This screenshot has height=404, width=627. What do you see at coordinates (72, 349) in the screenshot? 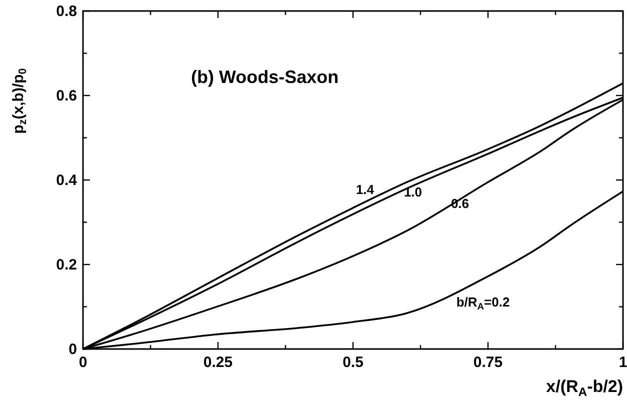
I see `y-tick-label: 0` at bounding box center [72, 349].